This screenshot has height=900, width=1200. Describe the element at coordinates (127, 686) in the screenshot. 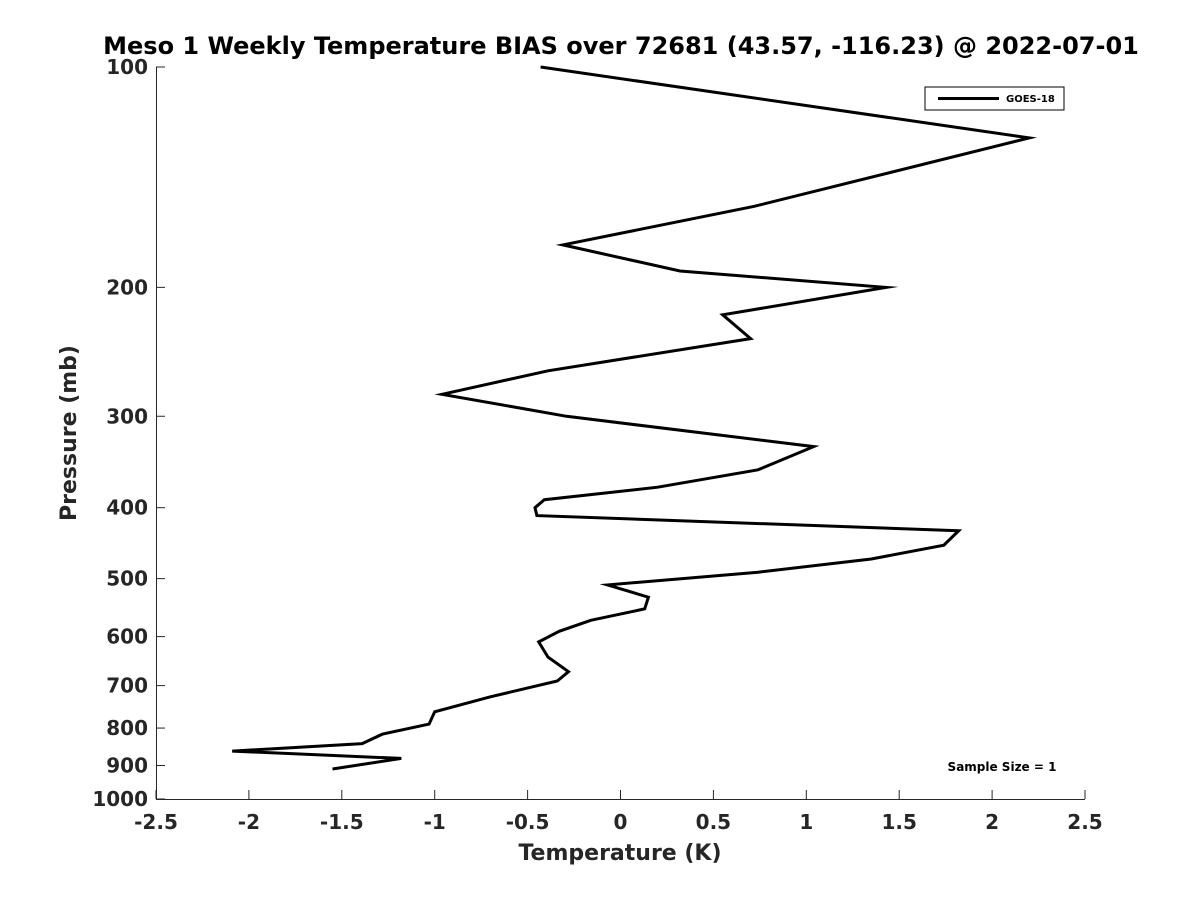

I see `y-tick-label: 700` at that location.